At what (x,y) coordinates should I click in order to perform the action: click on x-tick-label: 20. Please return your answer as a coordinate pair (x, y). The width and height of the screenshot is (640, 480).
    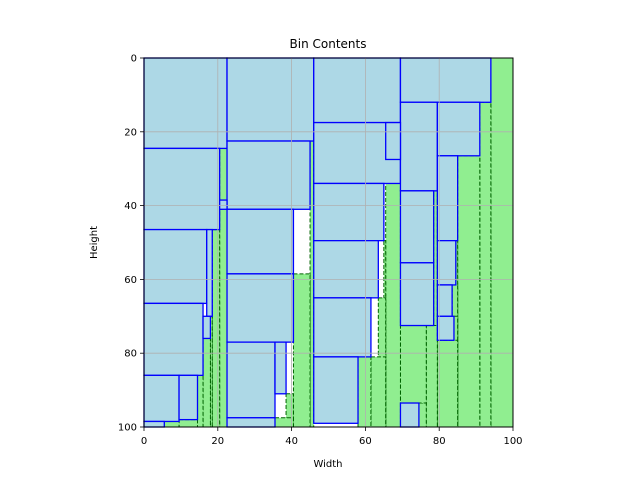
    Looking at the image, I should click on (217, 441).